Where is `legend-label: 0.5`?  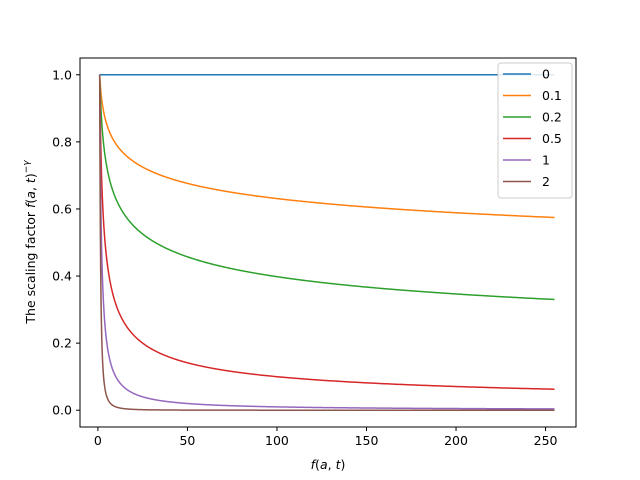
legend-label: 0.5 is located at coordinates (552, 138).